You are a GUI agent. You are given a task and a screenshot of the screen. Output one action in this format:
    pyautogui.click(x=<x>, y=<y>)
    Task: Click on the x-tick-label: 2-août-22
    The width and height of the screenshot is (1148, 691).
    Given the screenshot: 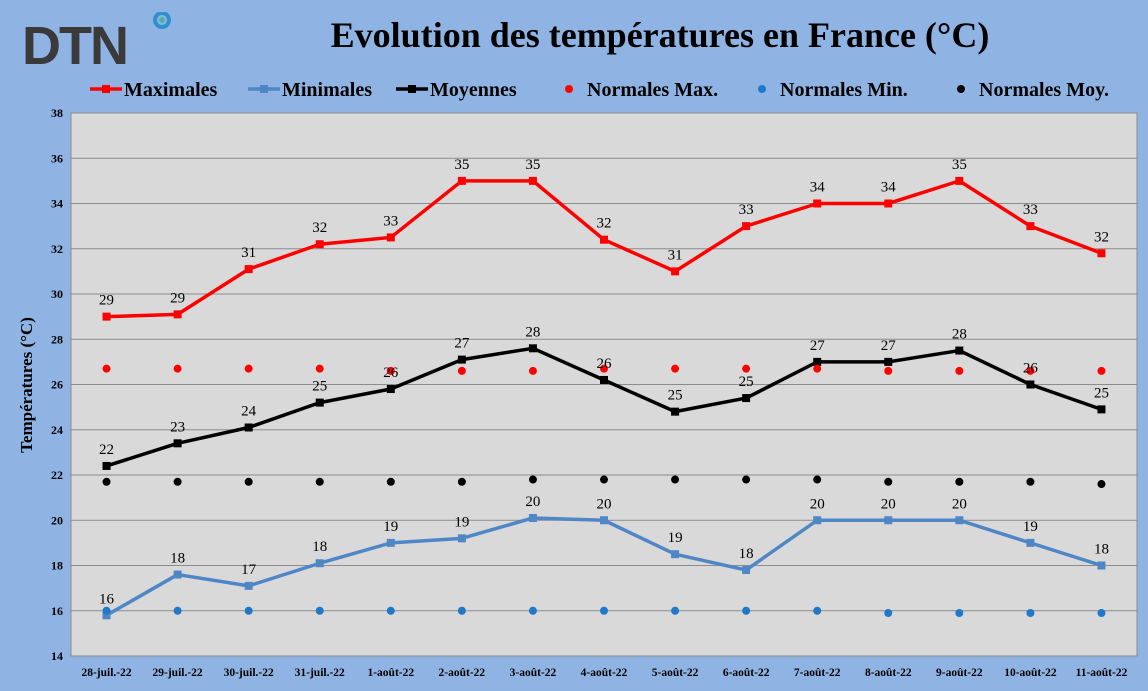 What is the action you would take?
    pyautogui.click(x=462, y=673)
    